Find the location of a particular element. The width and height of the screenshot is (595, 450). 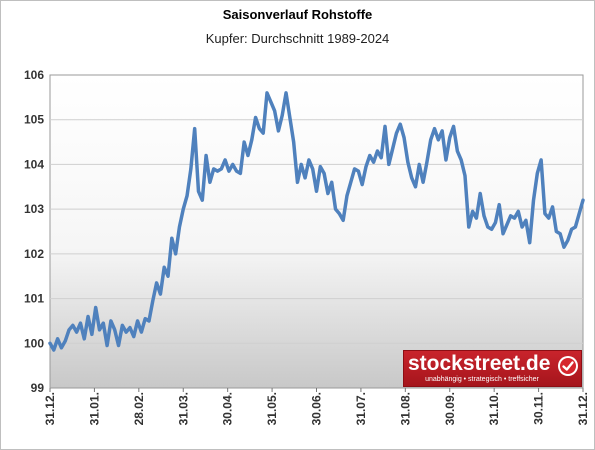

x-tick-label: 30.09. is located at coordinates (450, 408).